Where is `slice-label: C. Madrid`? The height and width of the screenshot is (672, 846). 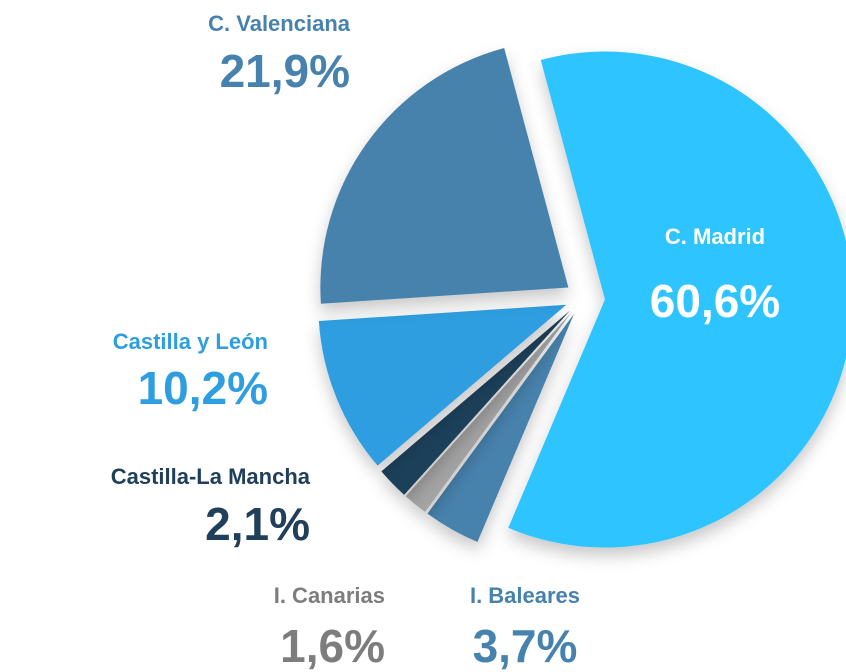 slice-label: C. Madrid is located at coordinates (715, 236).